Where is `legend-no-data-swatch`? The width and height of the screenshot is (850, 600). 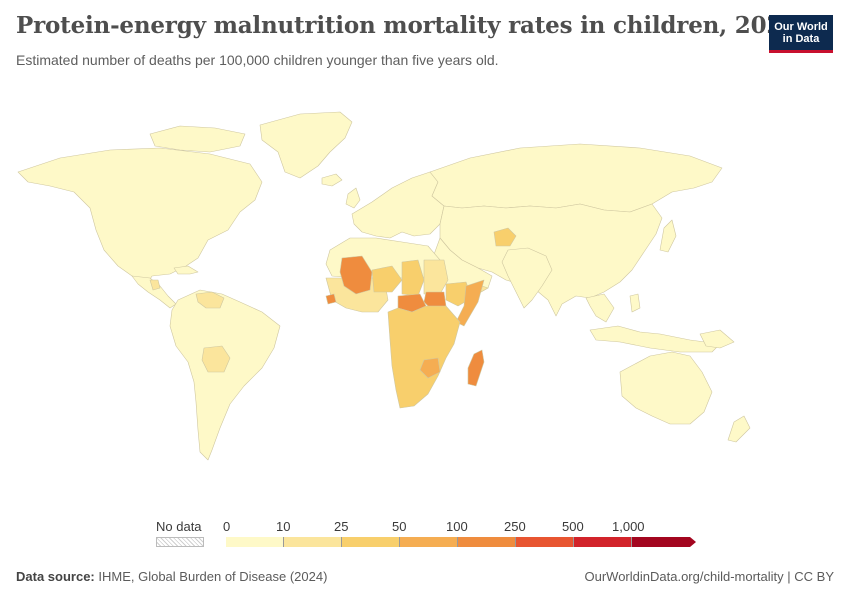 legend-no-data-swatch is located at coordinates (180, 542).